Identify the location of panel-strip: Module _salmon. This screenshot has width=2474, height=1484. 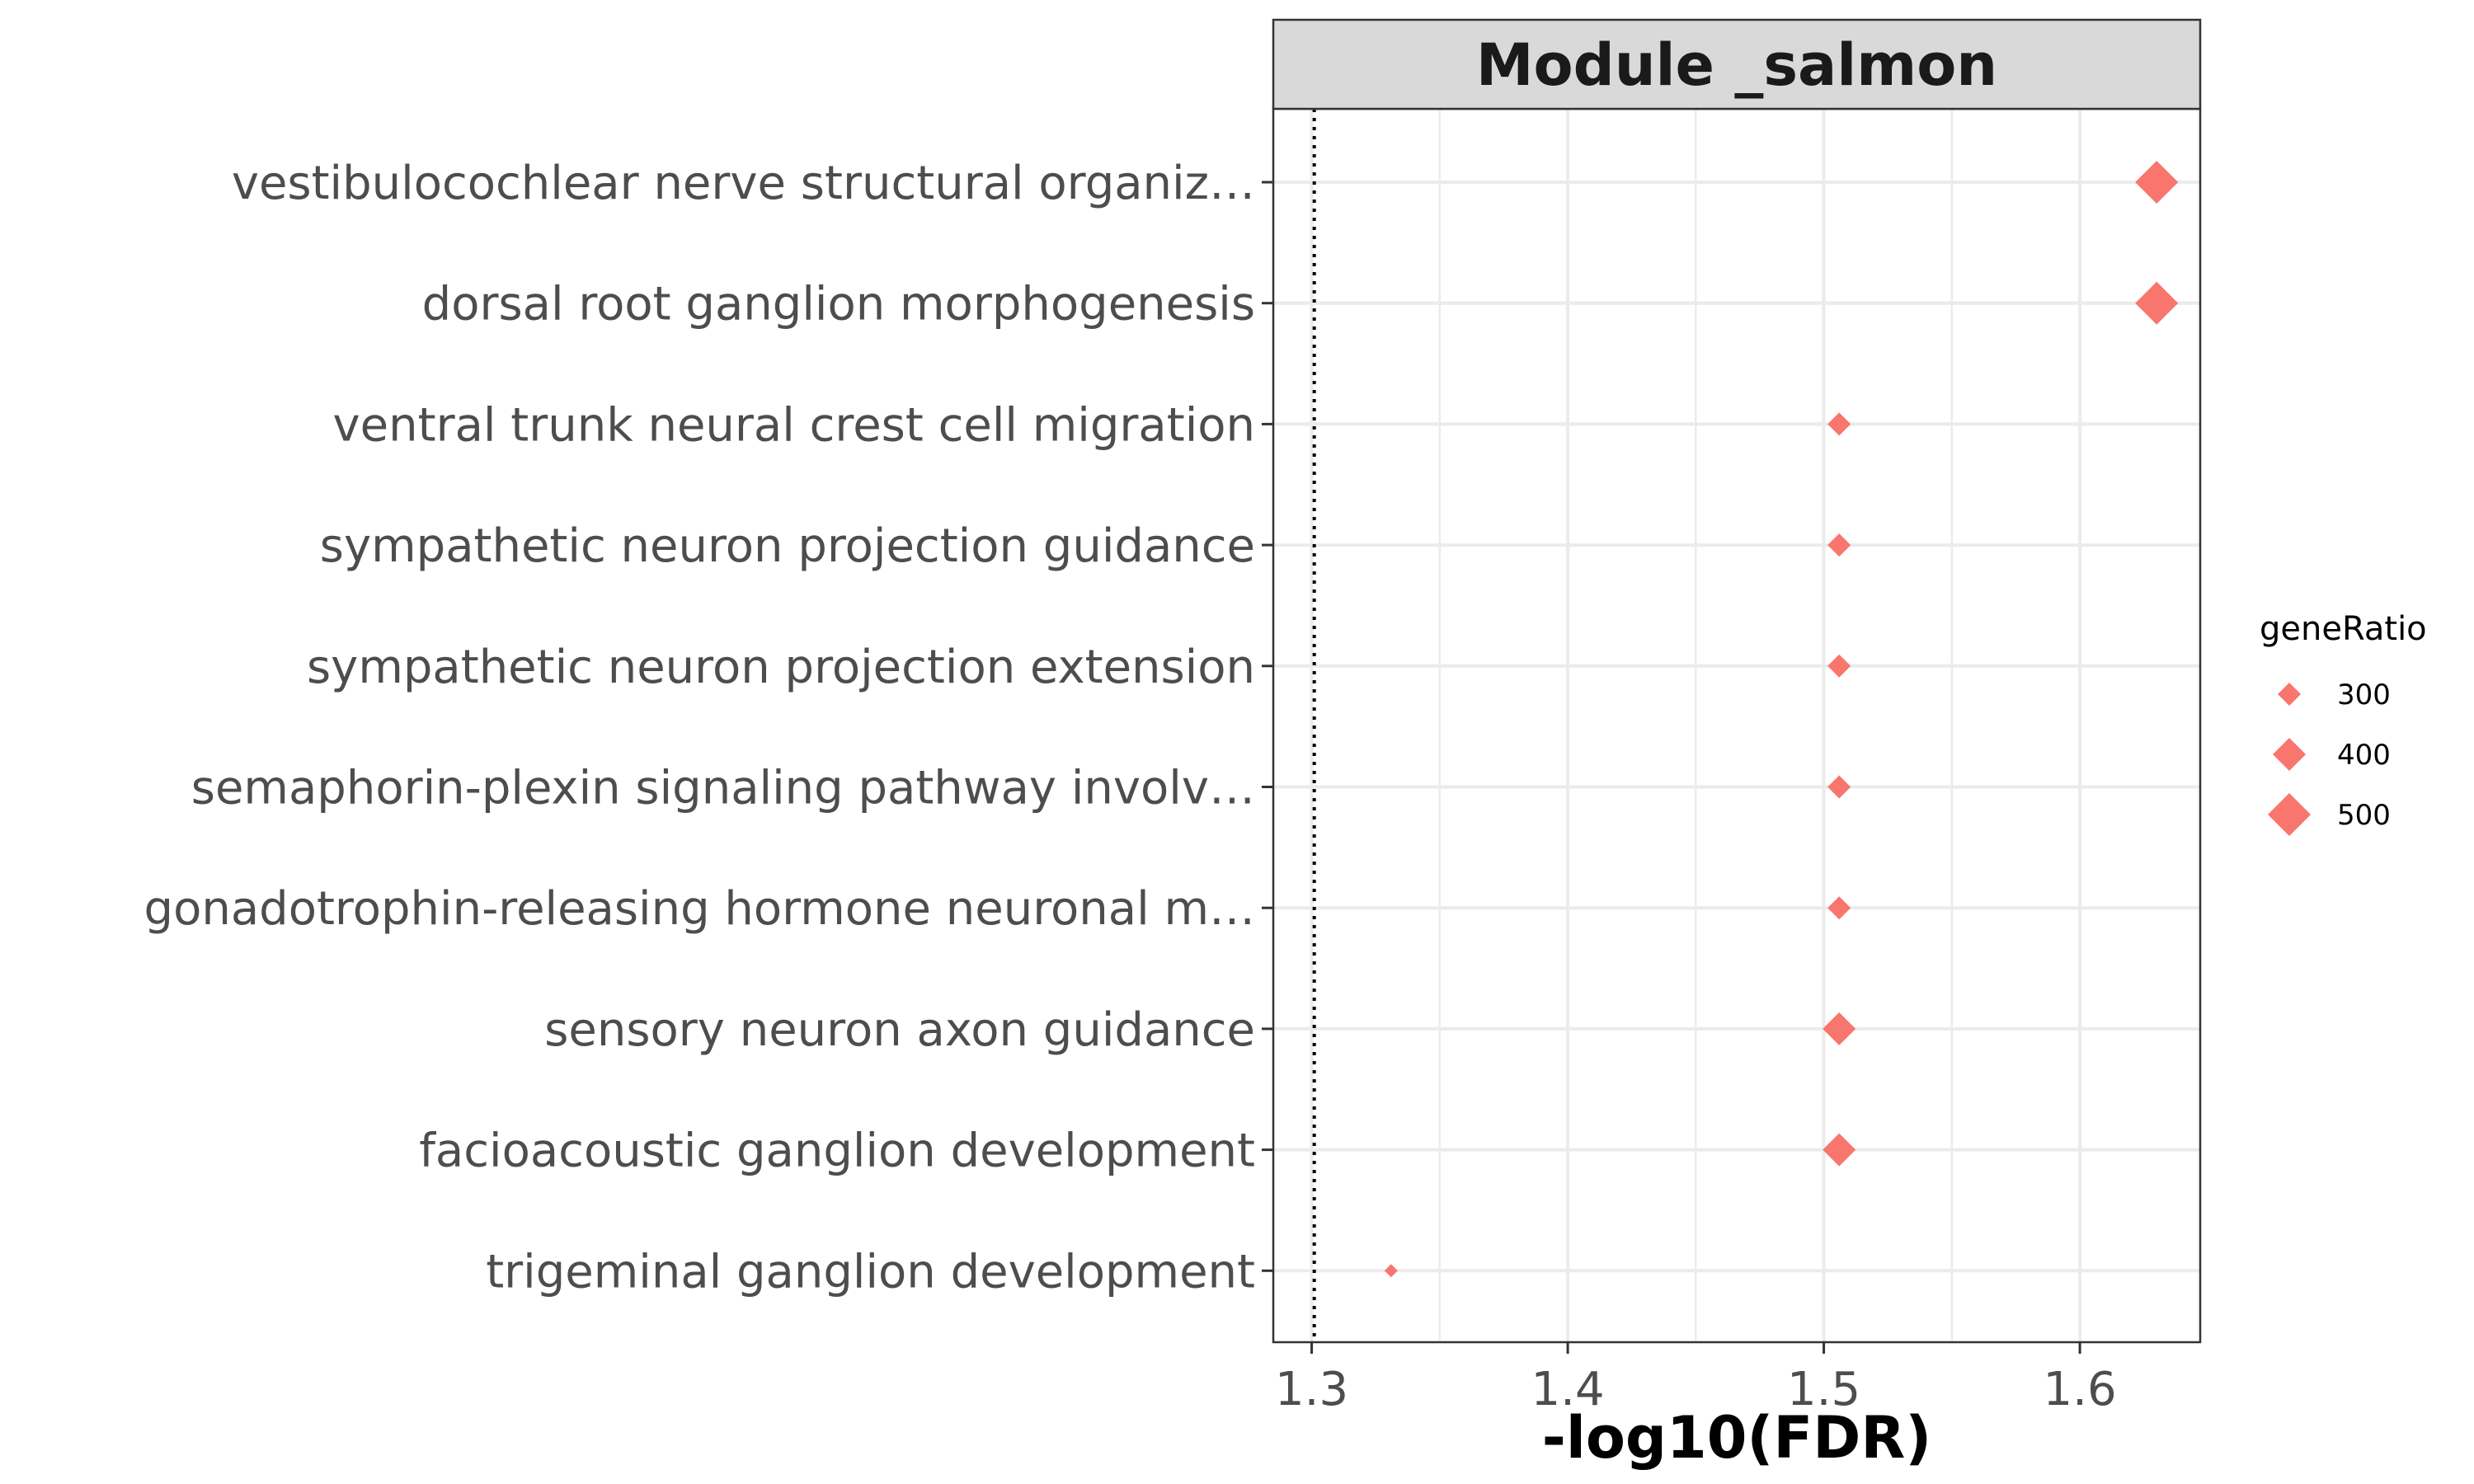
(1737, 64).